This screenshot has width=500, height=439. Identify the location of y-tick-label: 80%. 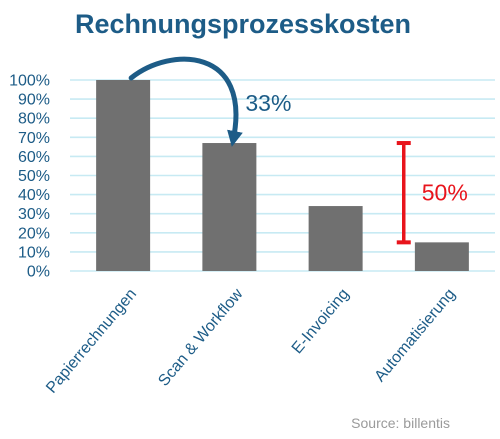
(34, 119).